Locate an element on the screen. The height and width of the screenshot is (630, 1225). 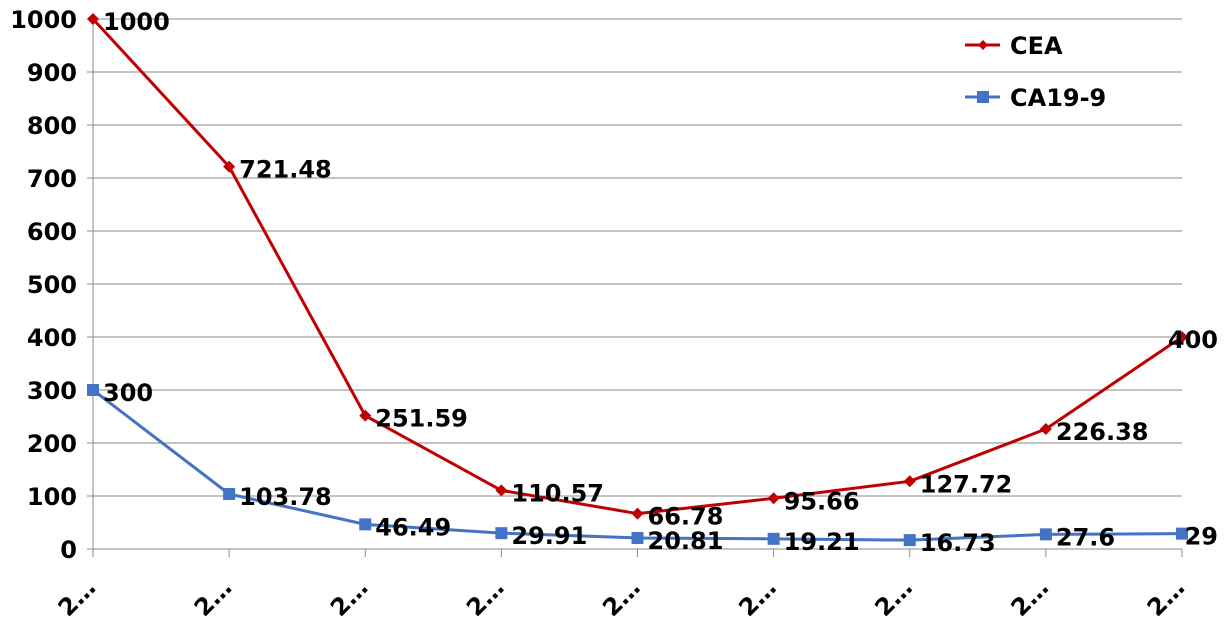
data-label: 29 is located at coordinates (1201, 537).